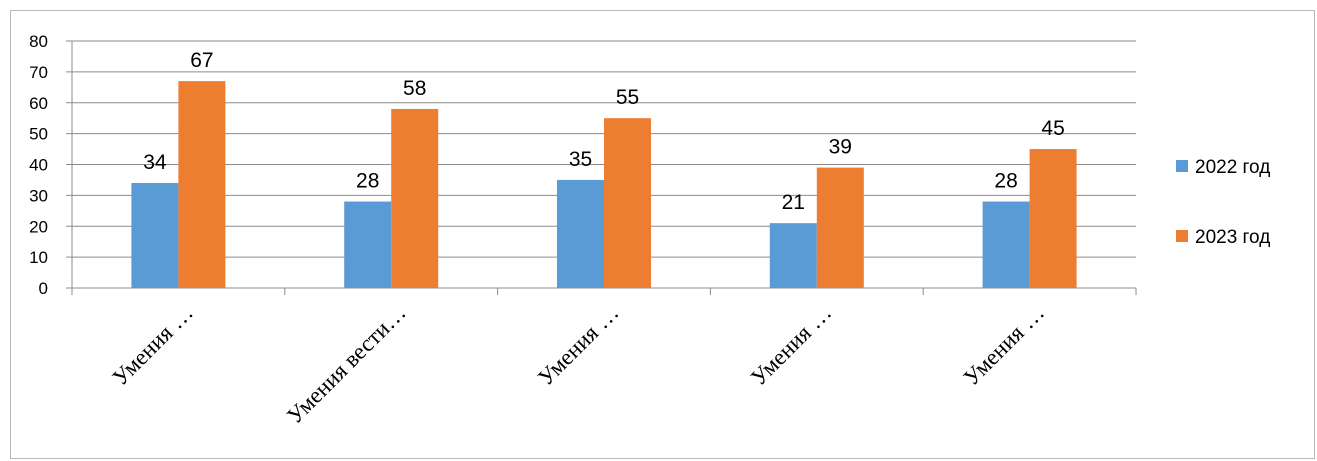 The image size is (1317, 461). What do you see at coordinates (1052, 128) in the screenshot?
I see `data-label: 45` at bounding box center [1052, 128].